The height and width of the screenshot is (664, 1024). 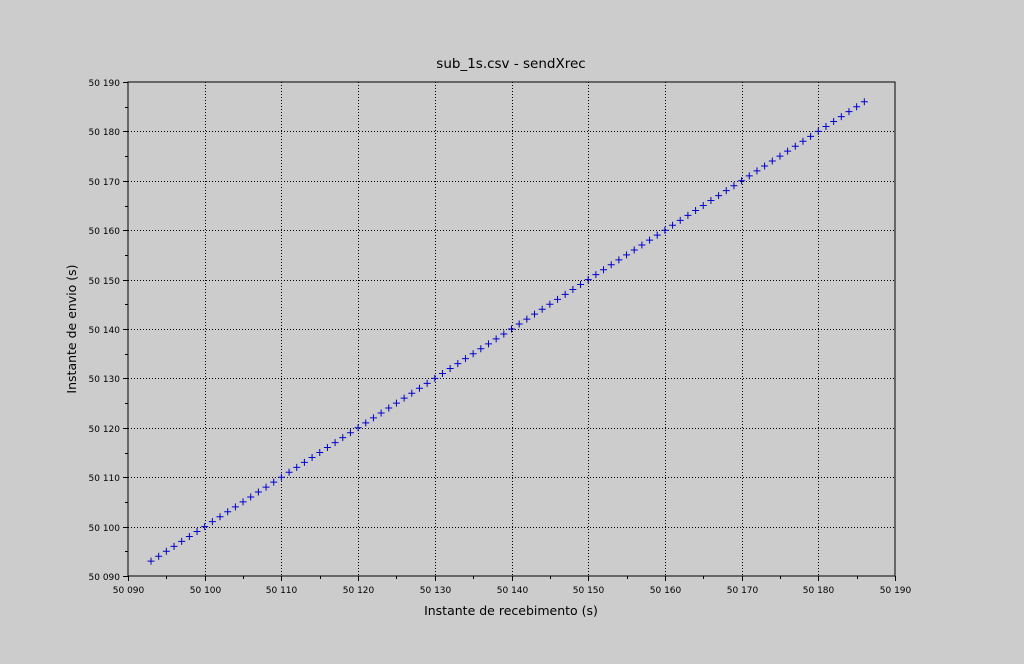 I want to click on y-tick-label: 50 180, so click(x=105, y=133).